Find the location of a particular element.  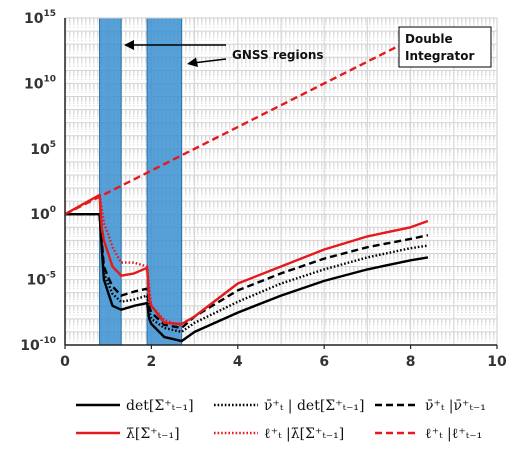

y-tick-label: 10¹⁰ is located at coordinates (40, 83).